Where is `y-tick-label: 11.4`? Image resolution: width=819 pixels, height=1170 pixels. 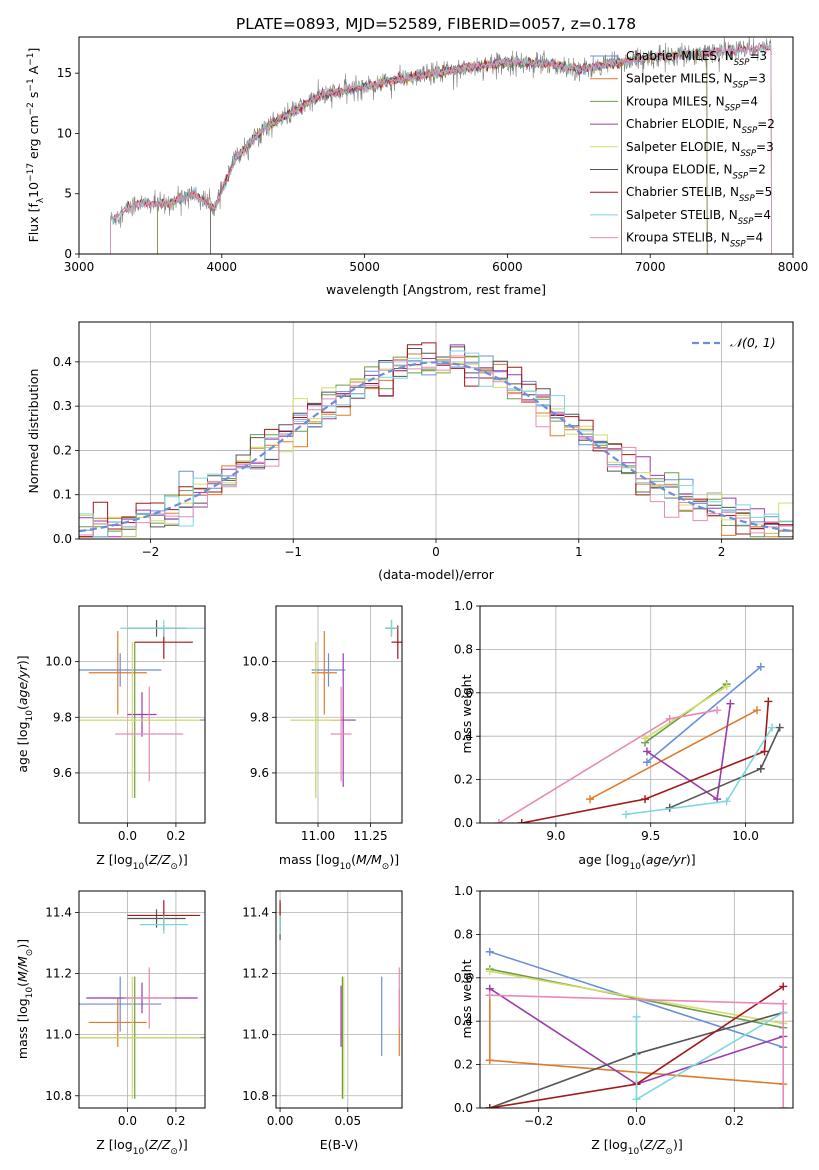 y-tick-label: 11.4 is located at coordinates (58, 912).